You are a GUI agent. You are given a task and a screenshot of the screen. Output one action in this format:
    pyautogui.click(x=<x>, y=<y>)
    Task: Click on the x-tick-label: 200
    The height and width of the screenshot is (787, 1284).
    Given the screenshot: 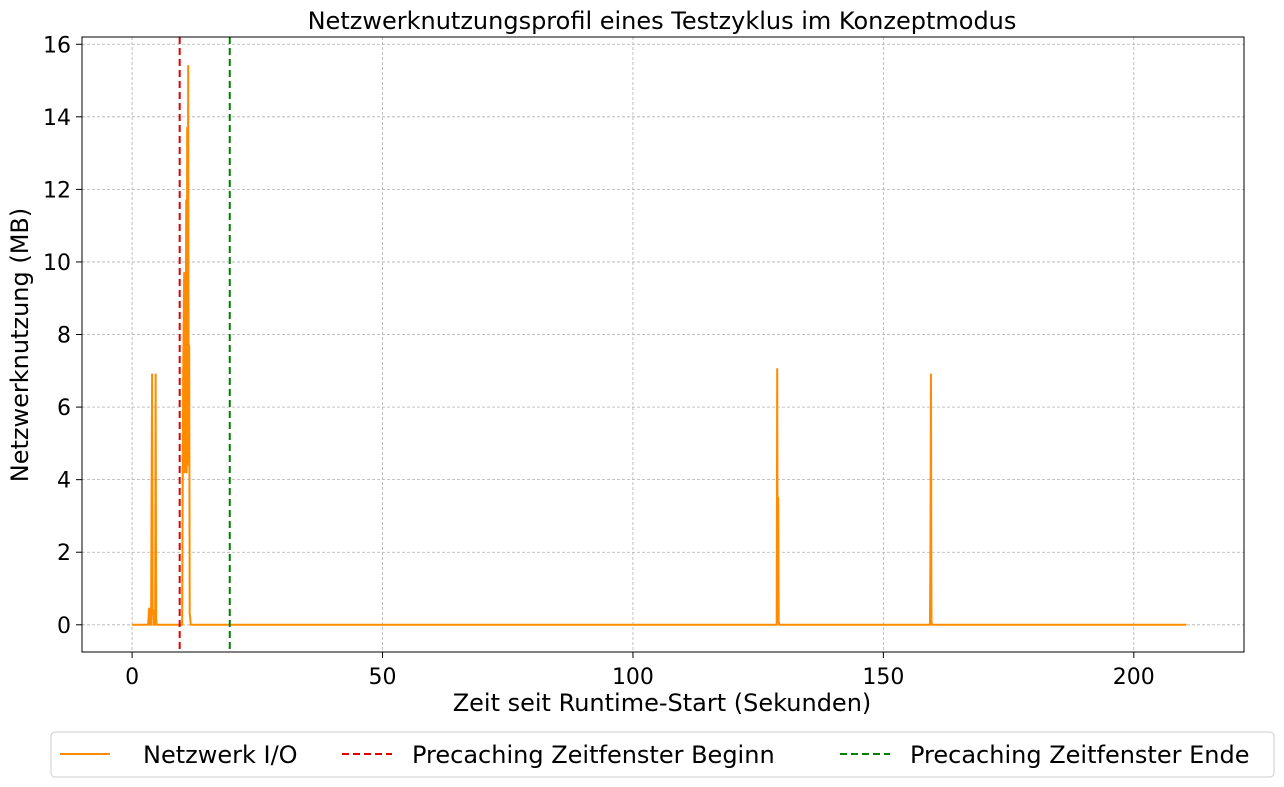 What is the action you would take?
    pyautogui.click(x=1134, y=677)
    